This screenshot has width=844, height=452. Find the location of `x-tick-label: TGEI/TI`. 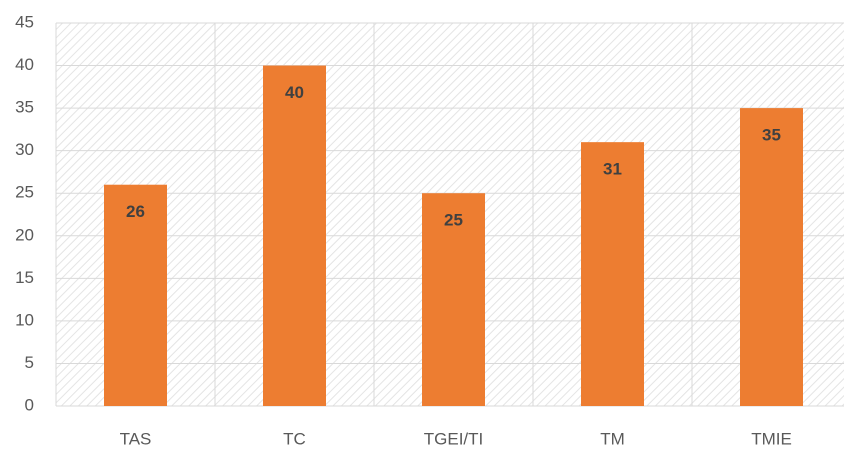

x-tick-label: TGEI/TI is located at coordinates (454, 438).